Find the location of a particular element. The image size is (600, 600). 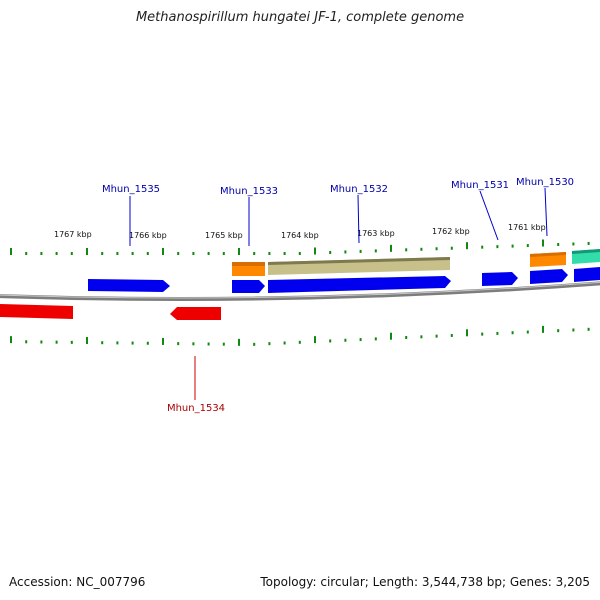

genome-backbone is located at coordinates (300, 291).